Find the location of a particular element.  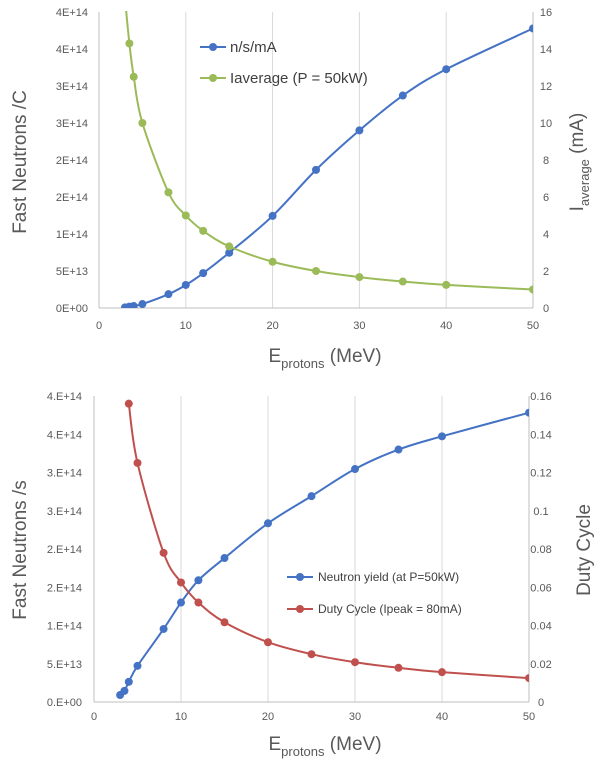

y2-tick-label: 0.14 is located at coordinates (540, 435).